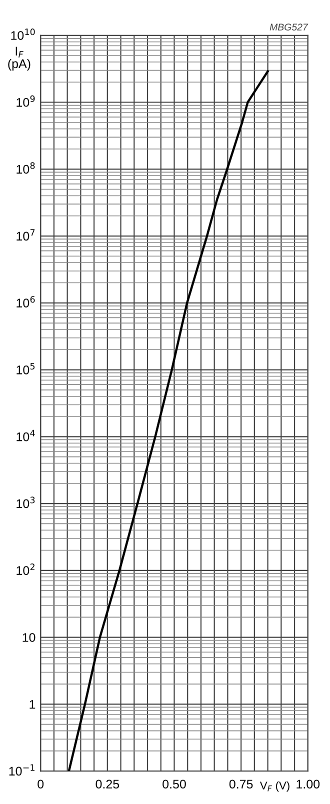 This screenshot has height=804, width=330. I want to click on y-tick-label: 10$^{9}$, so click(25, 101).